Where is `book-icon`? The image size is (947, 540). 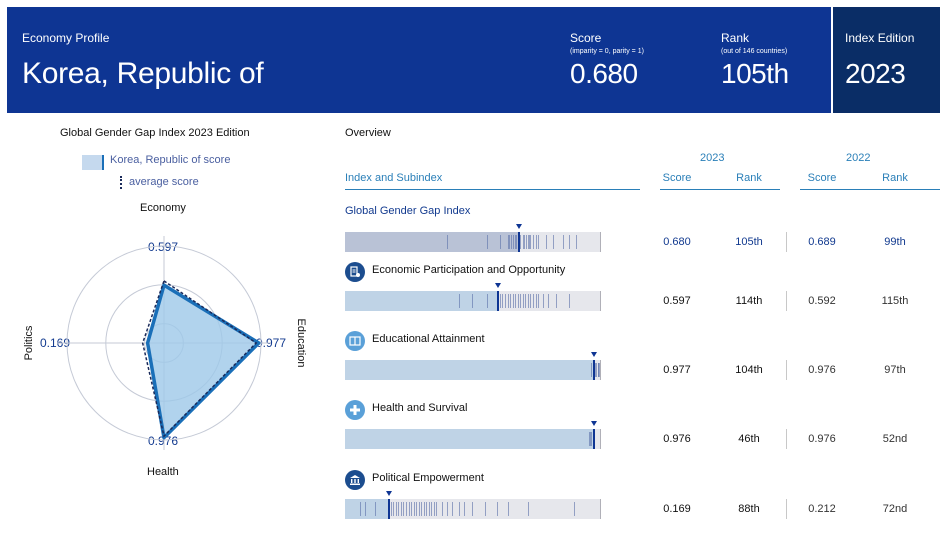
book-icon is located at coordinates (355, 341).